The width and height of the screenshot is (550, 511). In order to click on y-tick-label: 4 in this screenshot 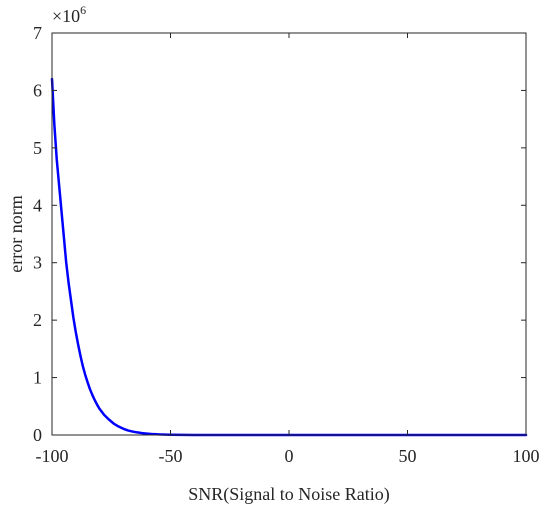, I will do `click(37, 205)`.